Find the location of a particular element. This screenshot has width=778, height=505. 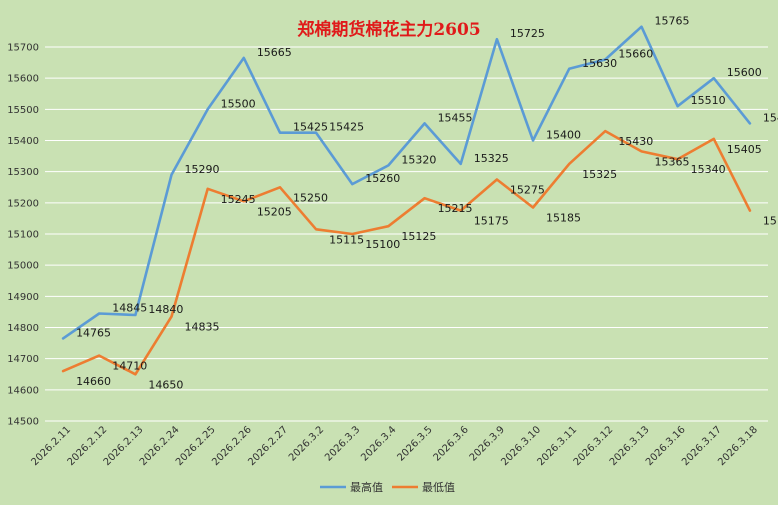

data-label: 14710 is located at coordinates (129, 366).